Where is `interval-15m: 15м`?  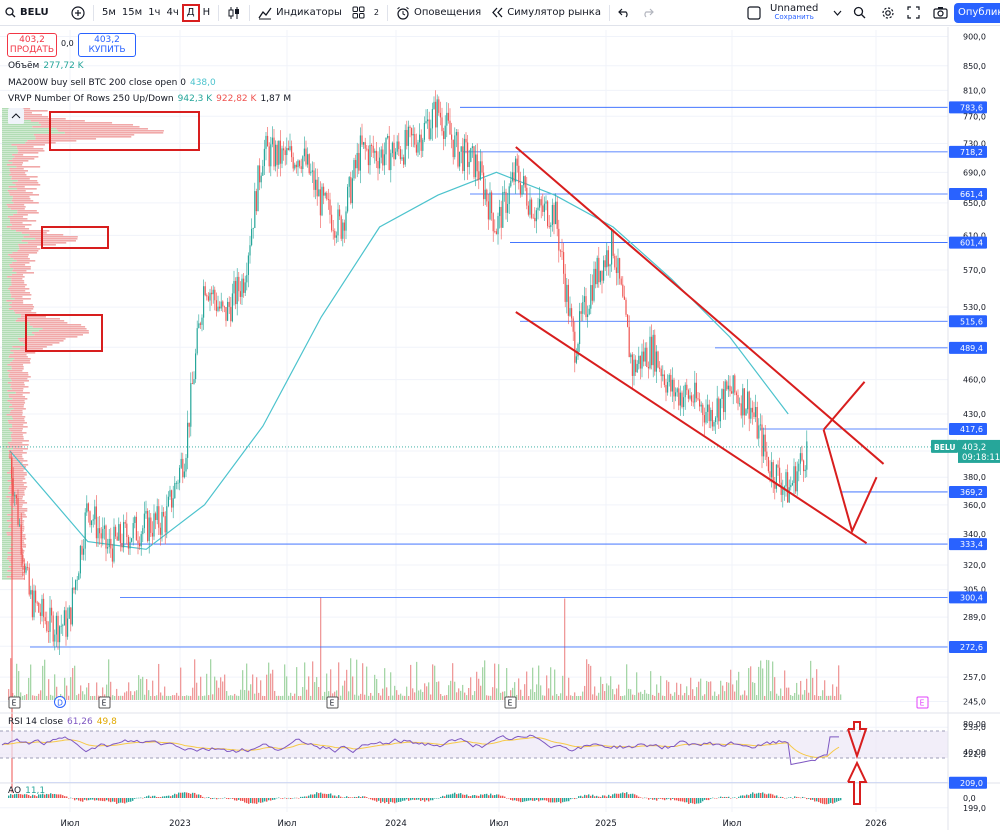 interval-15m: 15м is located at coordinates (132, 12).